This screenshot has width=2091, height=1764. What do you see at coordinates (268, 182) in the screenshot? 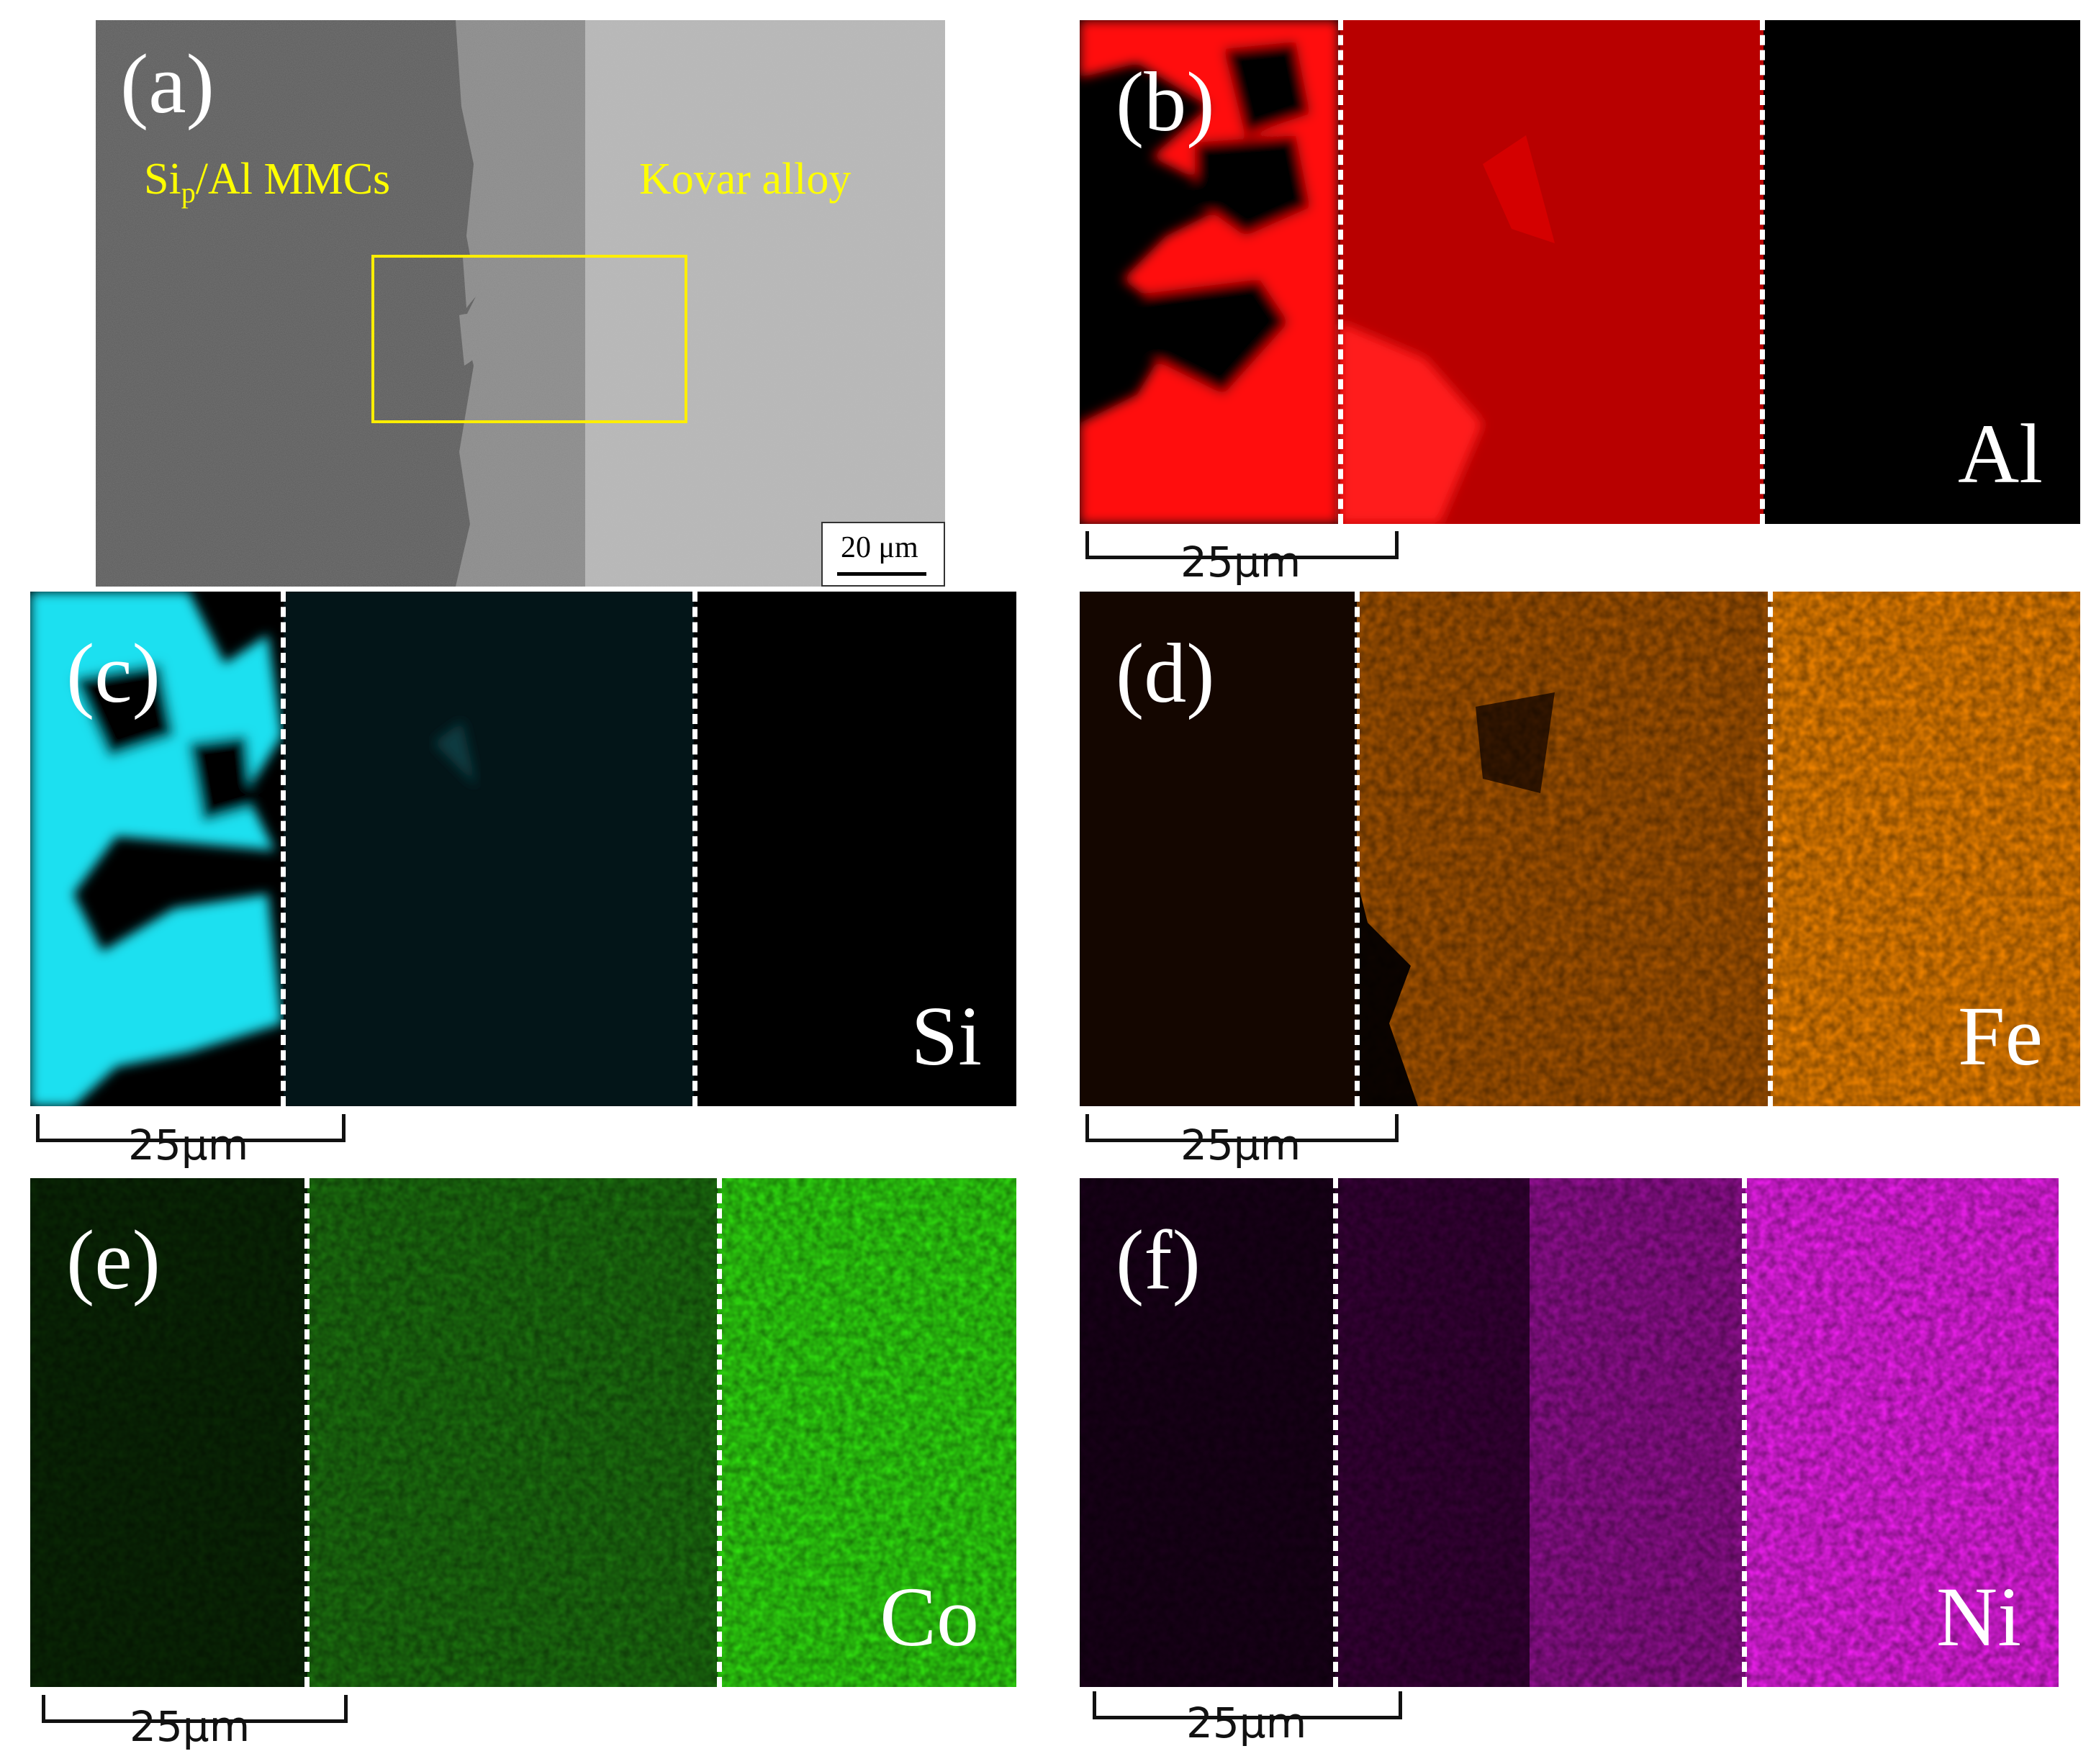
I see `material-label-left: Sip/Al MMCs` at bounding box center [268, 182].